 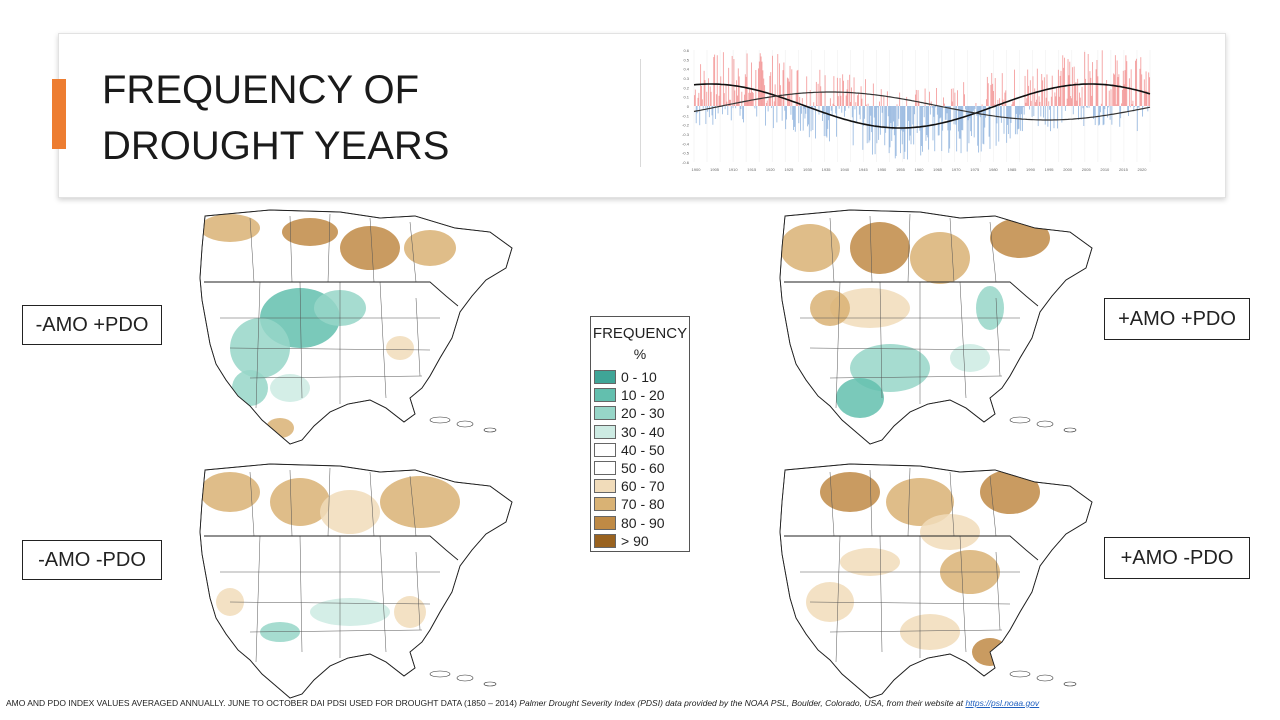 What do you see at coordinates (1143, 169) in the screenshot?
I see `x-tick-label: 2020` at bounding box center [1143, 169].